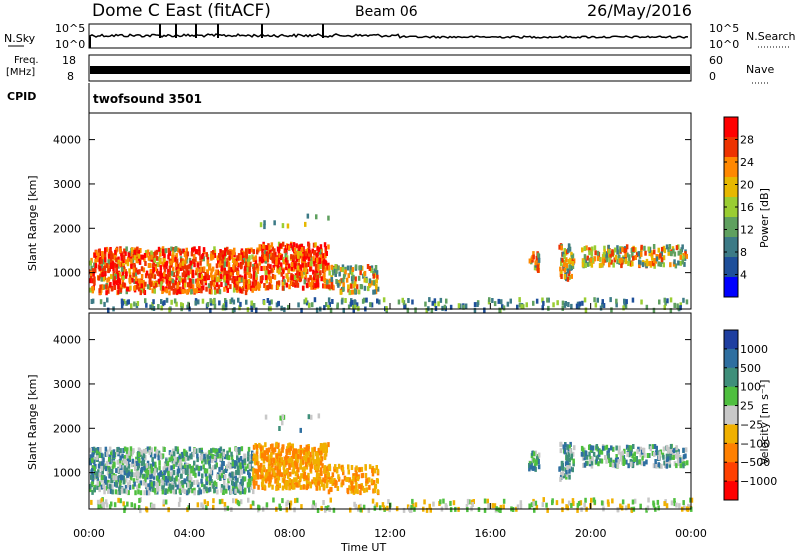 Image resolution: width=800 pixels, height=554 pixels. What do you see at coordinates (751, 424) in the screenshot?
I see `colorbar-tick-label: −25` at bounding box center [751, 424].